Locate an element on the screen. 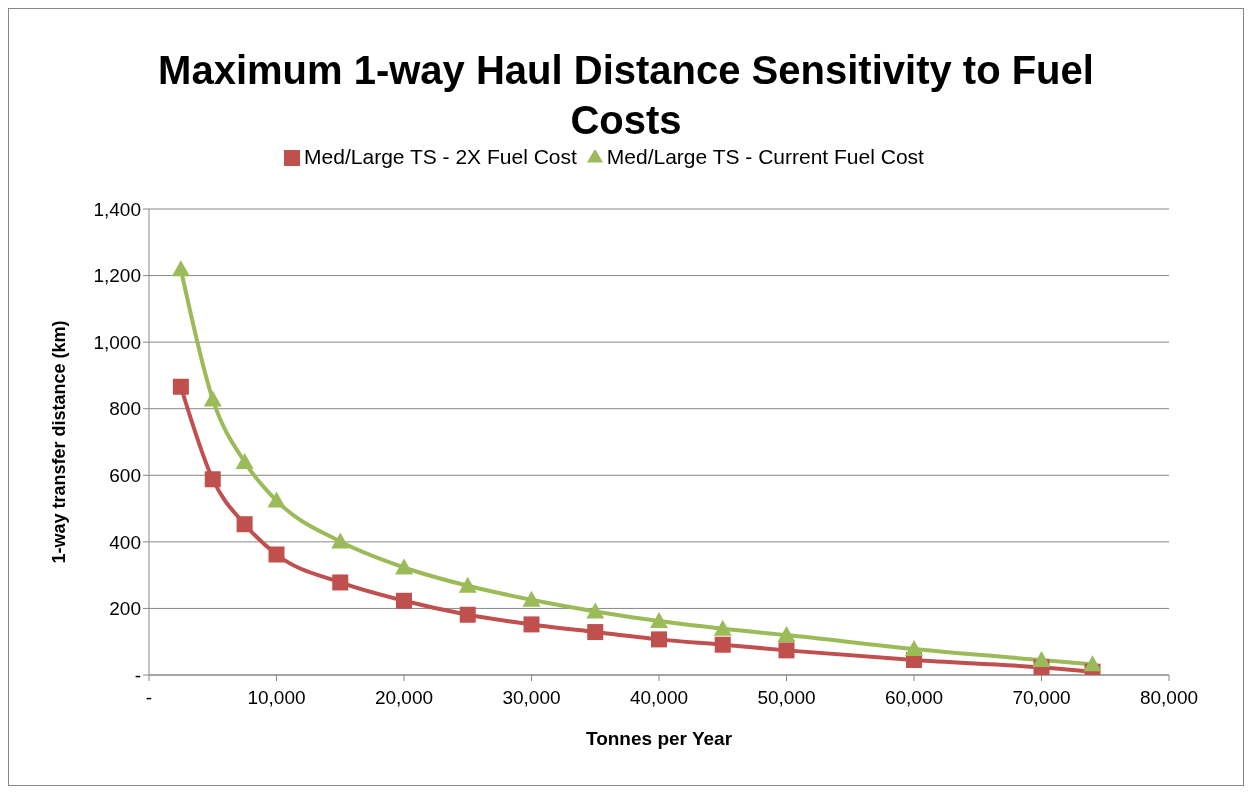 This screenshot has width=1252, height=794. legend-label: Med/Large TS - 2X Fuel Cost is located at coordinates (440, 156).